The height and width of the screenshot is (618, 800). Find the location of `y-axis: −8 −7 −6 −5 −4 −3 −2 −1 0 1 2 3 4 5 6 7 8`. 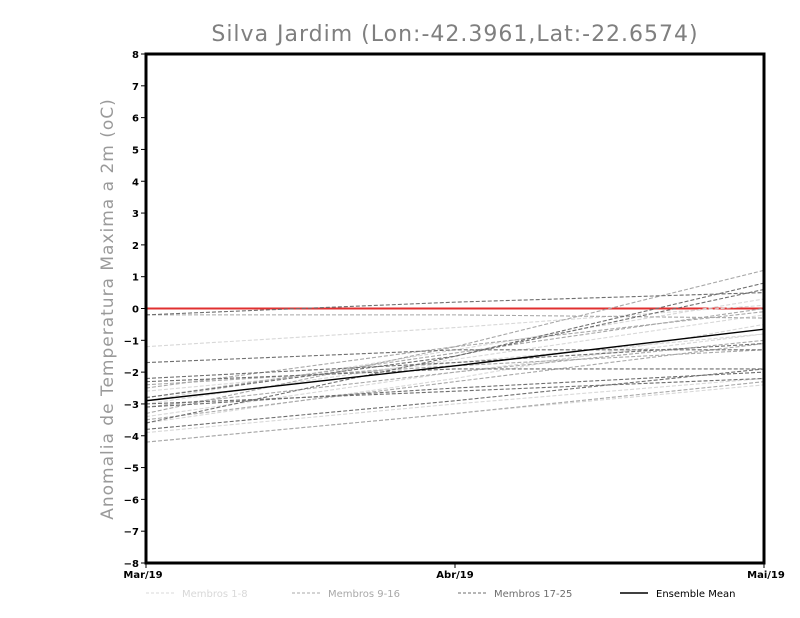

y-axis: −8 −7 −6 −5 −4 −3 −2 −1 0 1 2 3 4 5 6 7 8 is located at coordinates (135, 310).